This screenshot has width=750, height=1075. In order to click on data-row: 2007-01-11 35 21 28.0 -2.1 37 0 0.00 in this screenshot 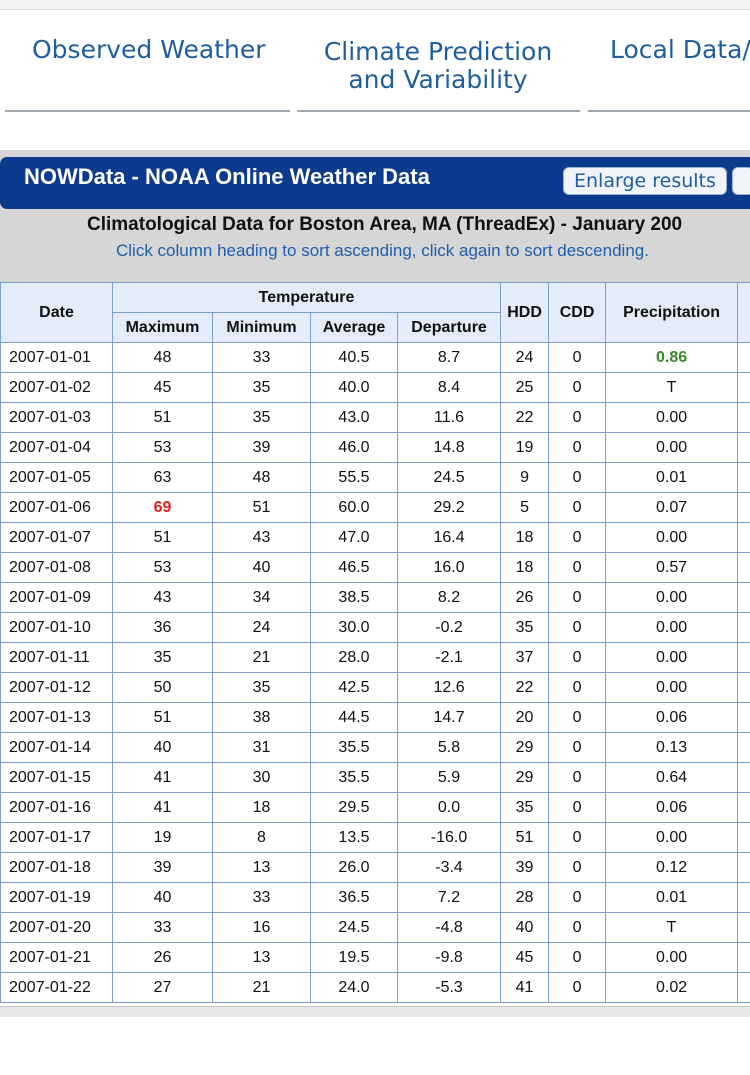, I will do `click(375, 657)`.